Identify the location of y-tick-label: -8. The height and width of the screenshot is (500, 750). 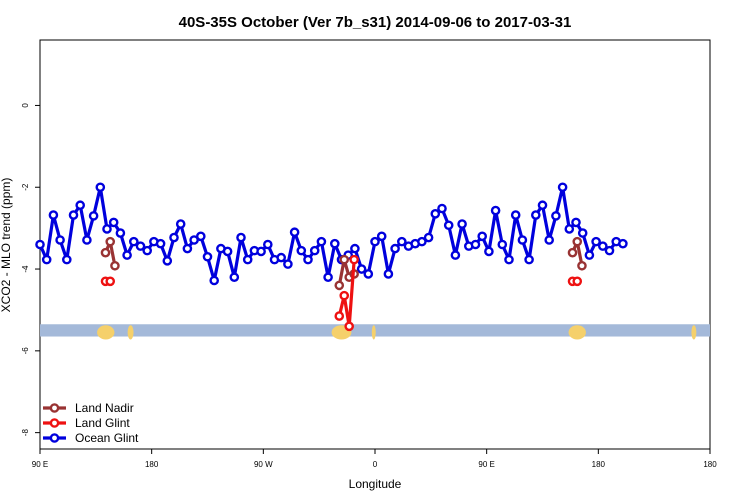
(25, 433).